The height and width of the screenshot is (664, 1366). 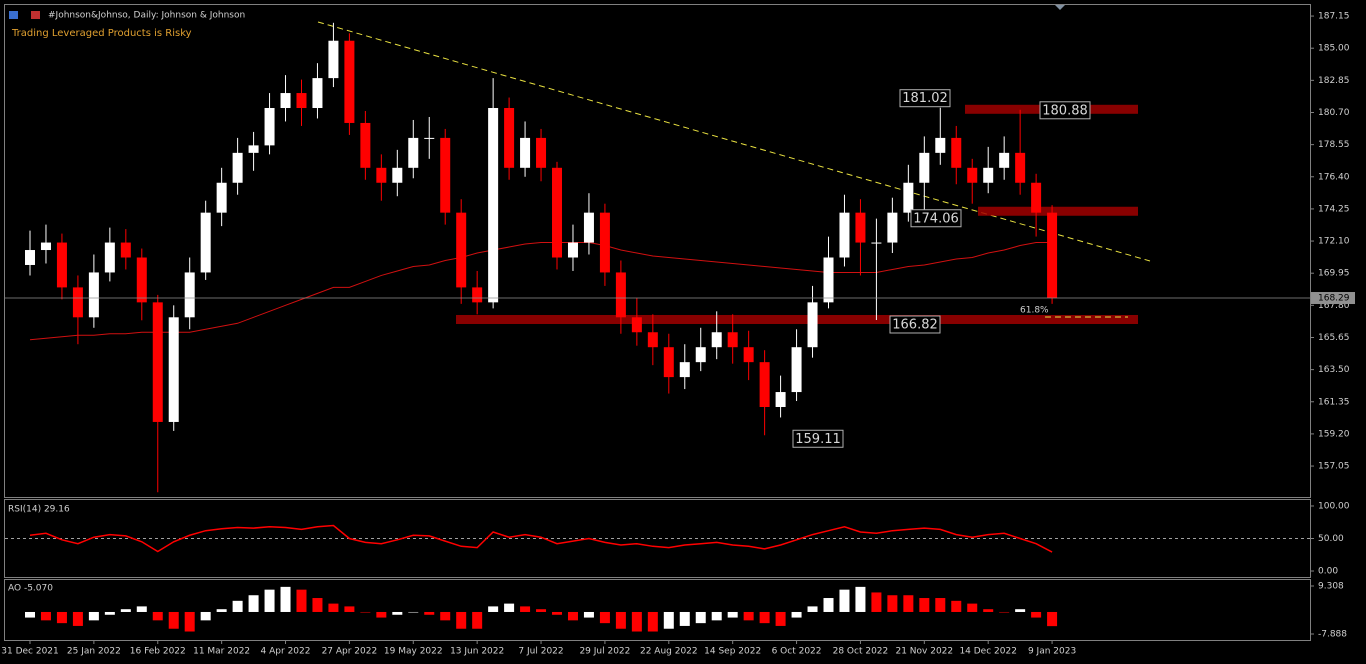 What do you see at coordinates (477, 652) in the screenshot?
I see `x-tick-label: 13 Jun 2022` at bounding box center [477, 652].